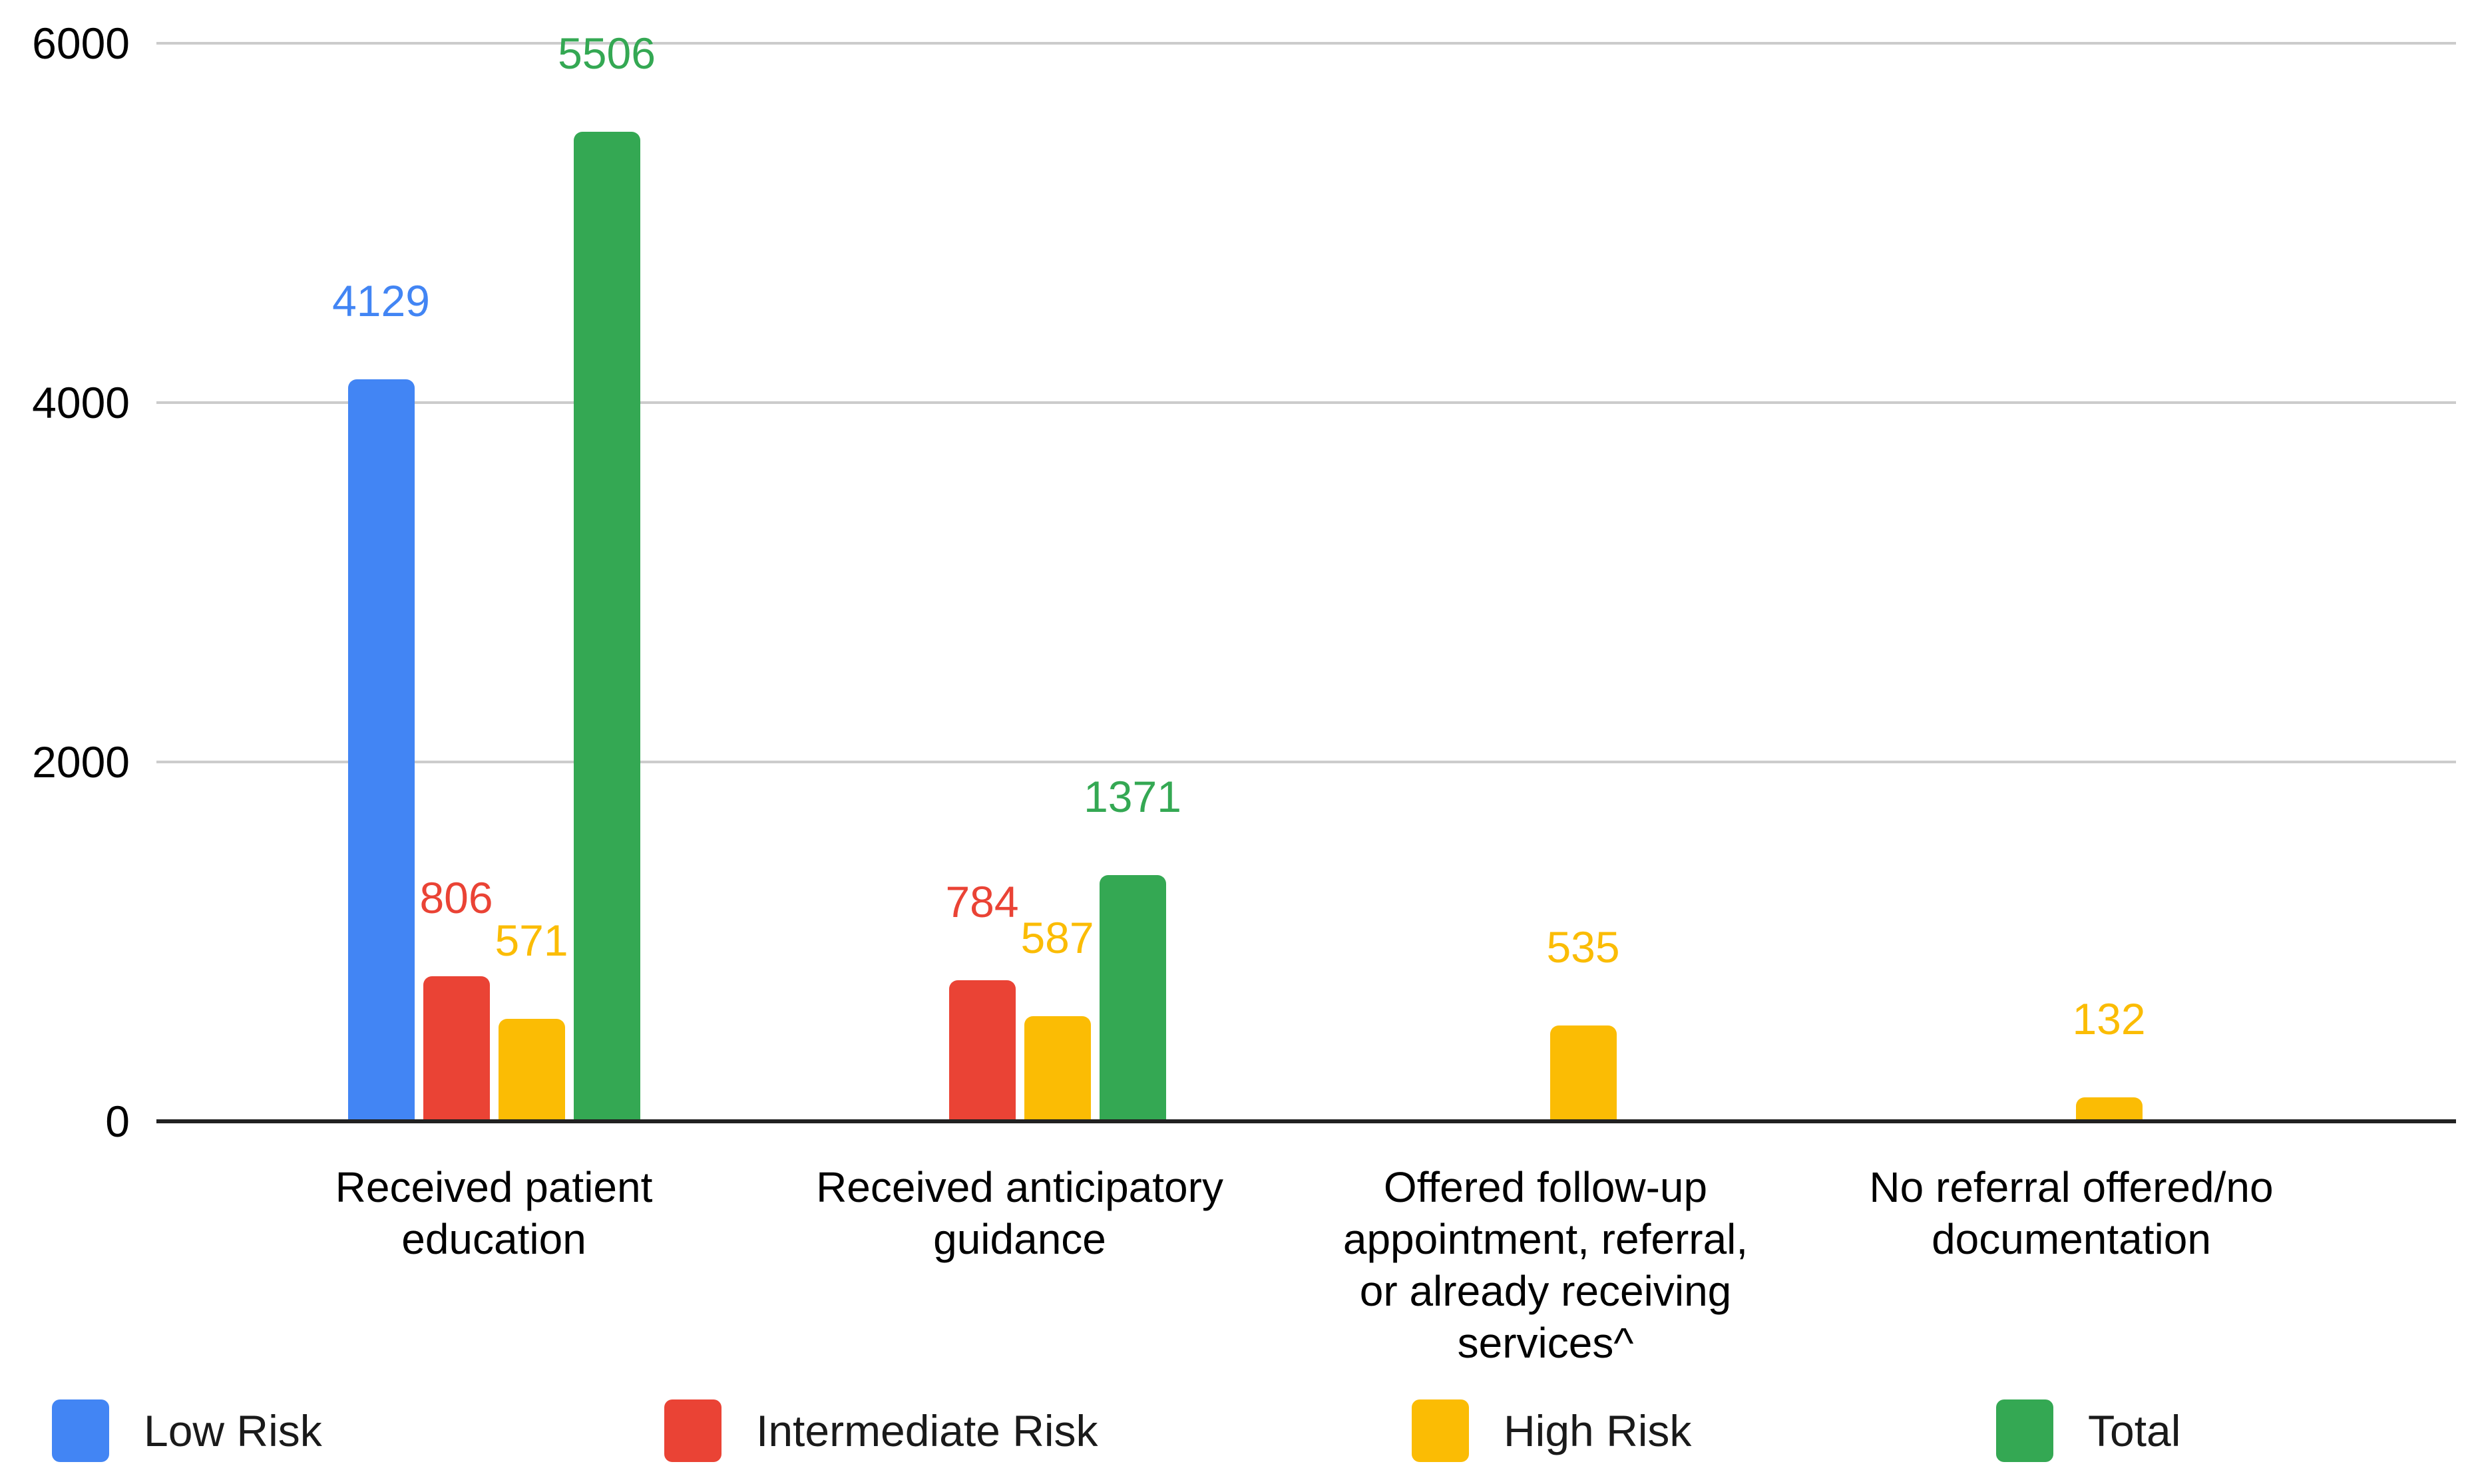 This screenshot has width=2472, height=1484. What do you see at coordinates (2109, 1109) in the screenshot?
I see `bar-high-risk-cat4` at bounding box center [2109, 1109].